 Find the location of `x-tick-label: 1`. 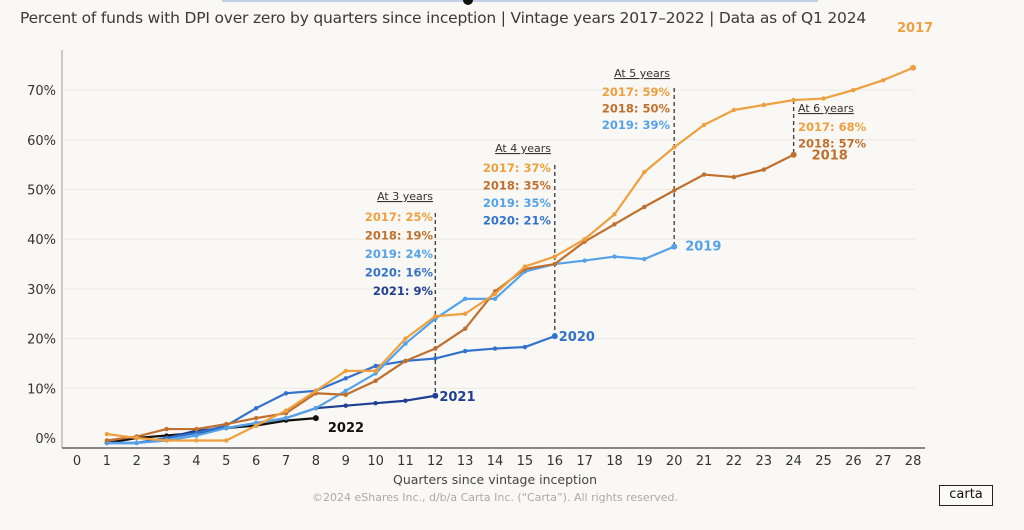

x-tick-label: 1 is located at coordinates (107, 461).